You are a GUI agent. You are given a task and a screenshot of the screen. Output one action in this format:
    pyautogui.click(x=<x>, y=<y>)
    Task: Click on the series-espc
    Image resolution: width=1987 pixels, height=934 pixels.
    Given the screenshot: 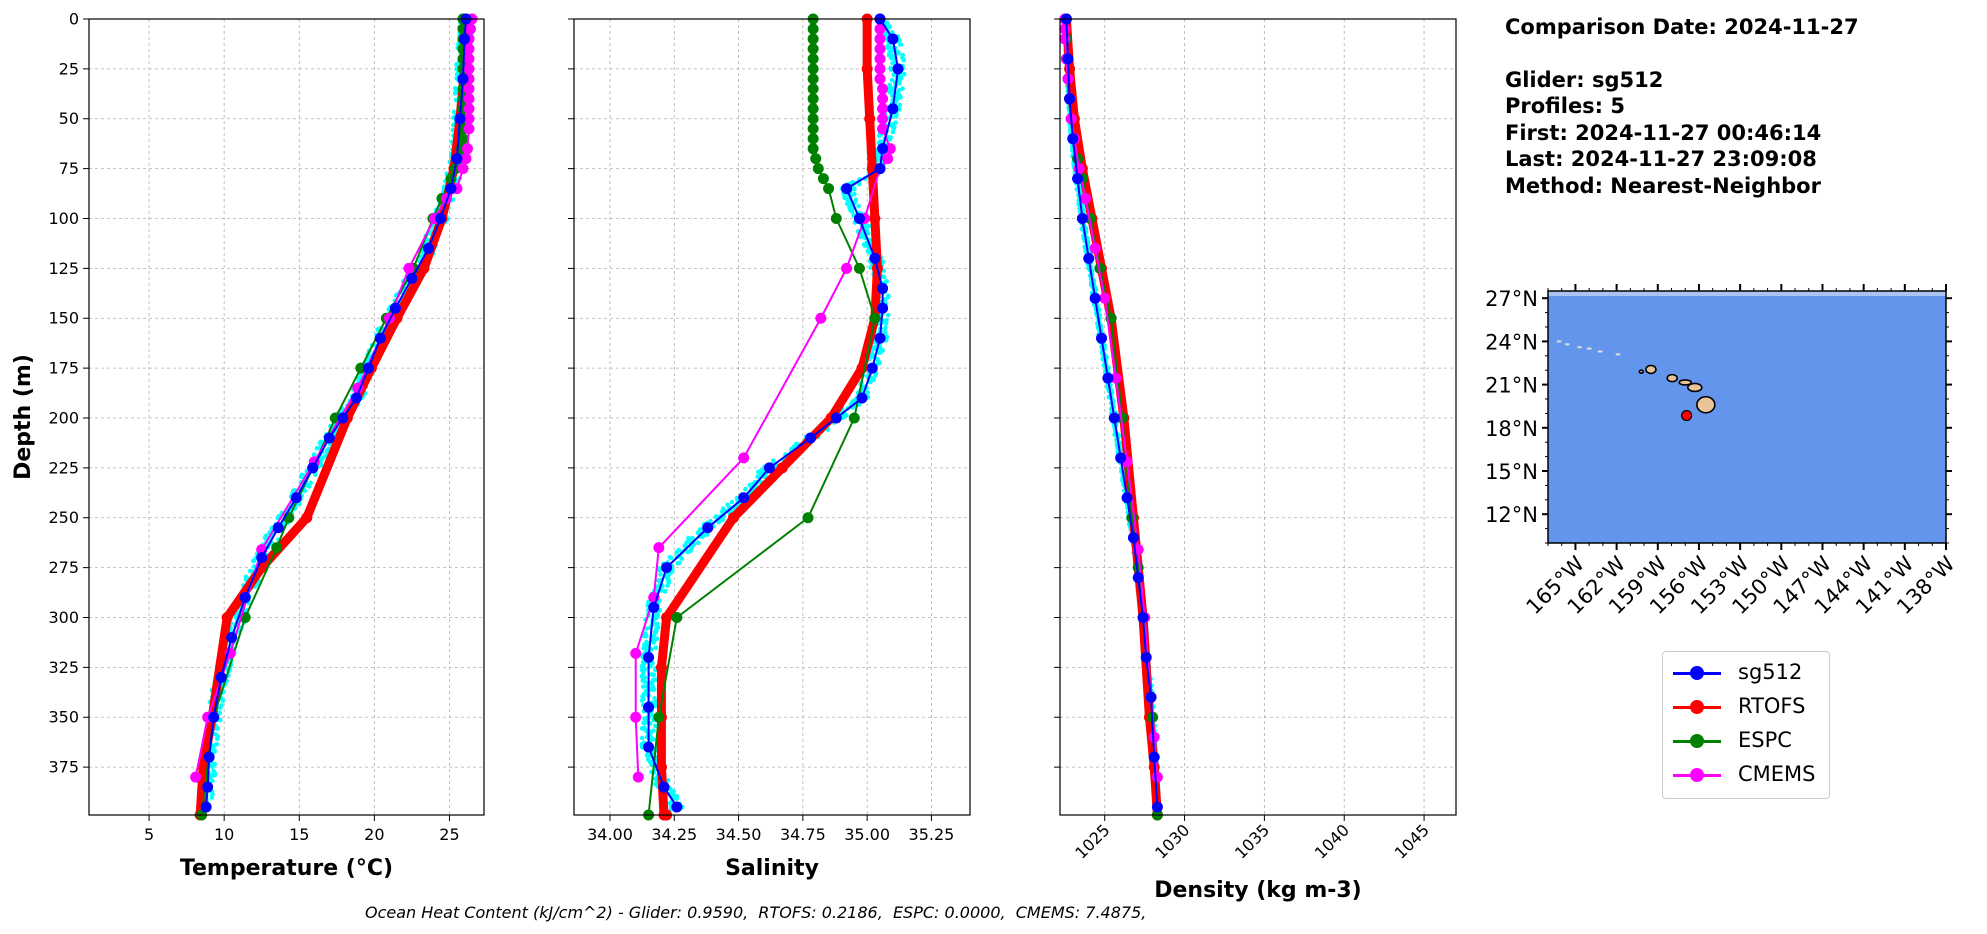 What is the action you would take?
    pyautogui.click(x=762, y=417)
    